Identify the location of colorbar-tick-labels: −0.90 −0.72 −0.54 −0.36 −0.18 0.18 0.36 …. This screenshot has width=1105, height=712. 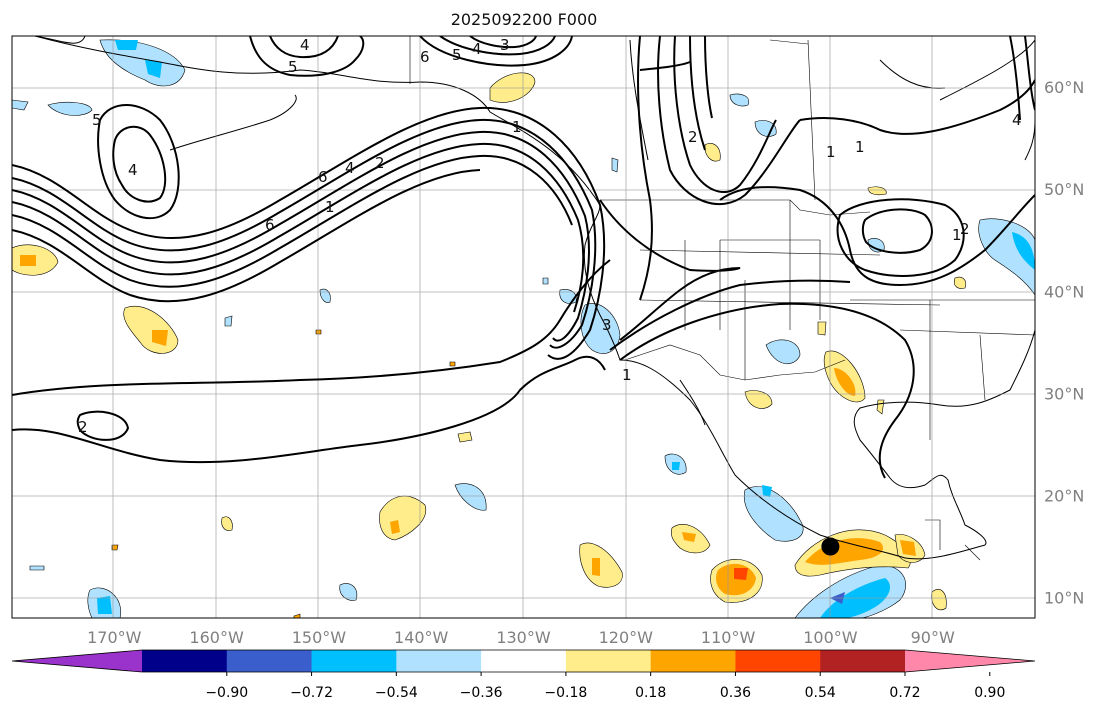
(605, 693).